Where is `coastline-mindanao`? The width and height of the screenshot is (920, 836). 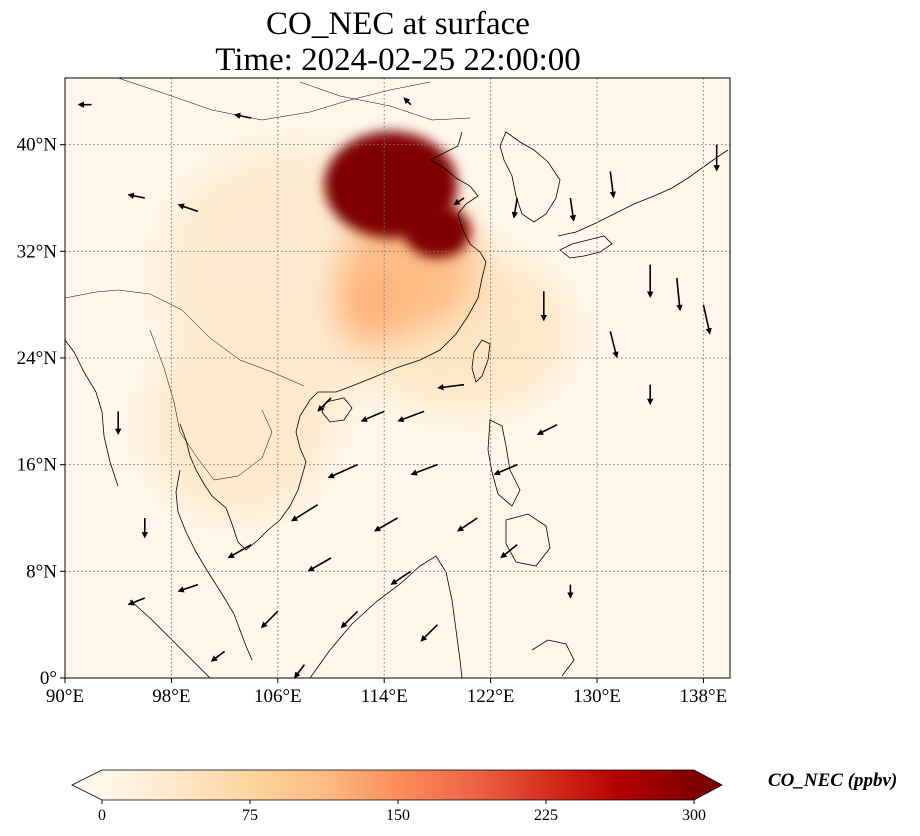 coastline-mindanao is located at coordinates (528, 540).